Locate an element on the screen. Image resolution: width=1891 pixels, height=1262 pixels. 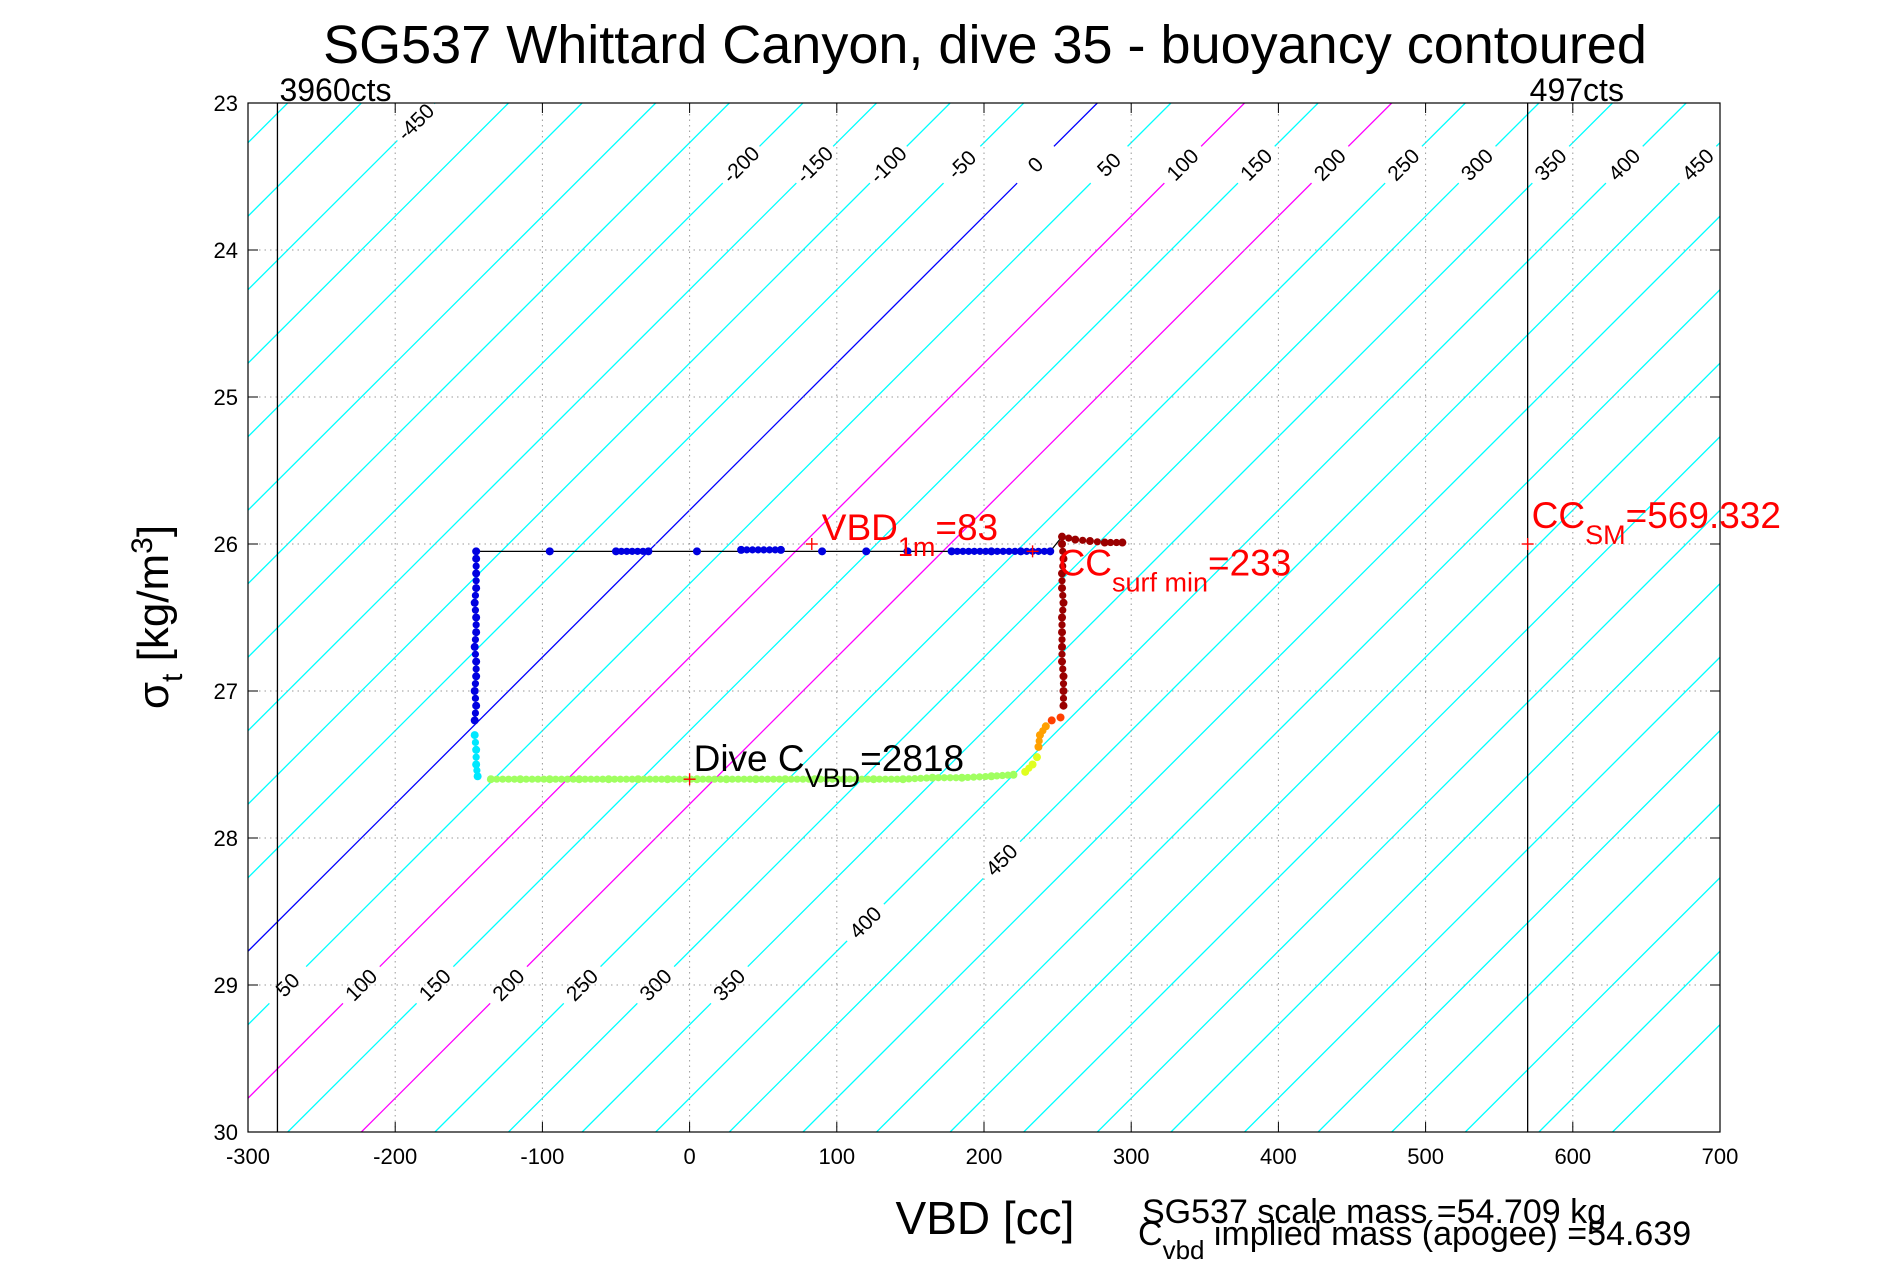
annotation-label: VBD1m=83 is located at coordinates (910, 534).